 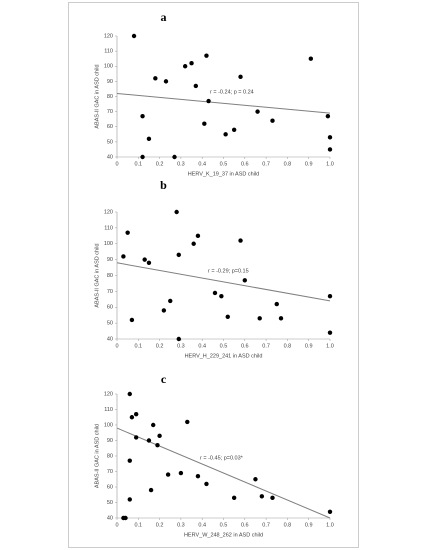 What do you see at coordinates (309, 164) in the screenshot?
I see `x-tick-label: 0.9` at bounding box center [309, 164].